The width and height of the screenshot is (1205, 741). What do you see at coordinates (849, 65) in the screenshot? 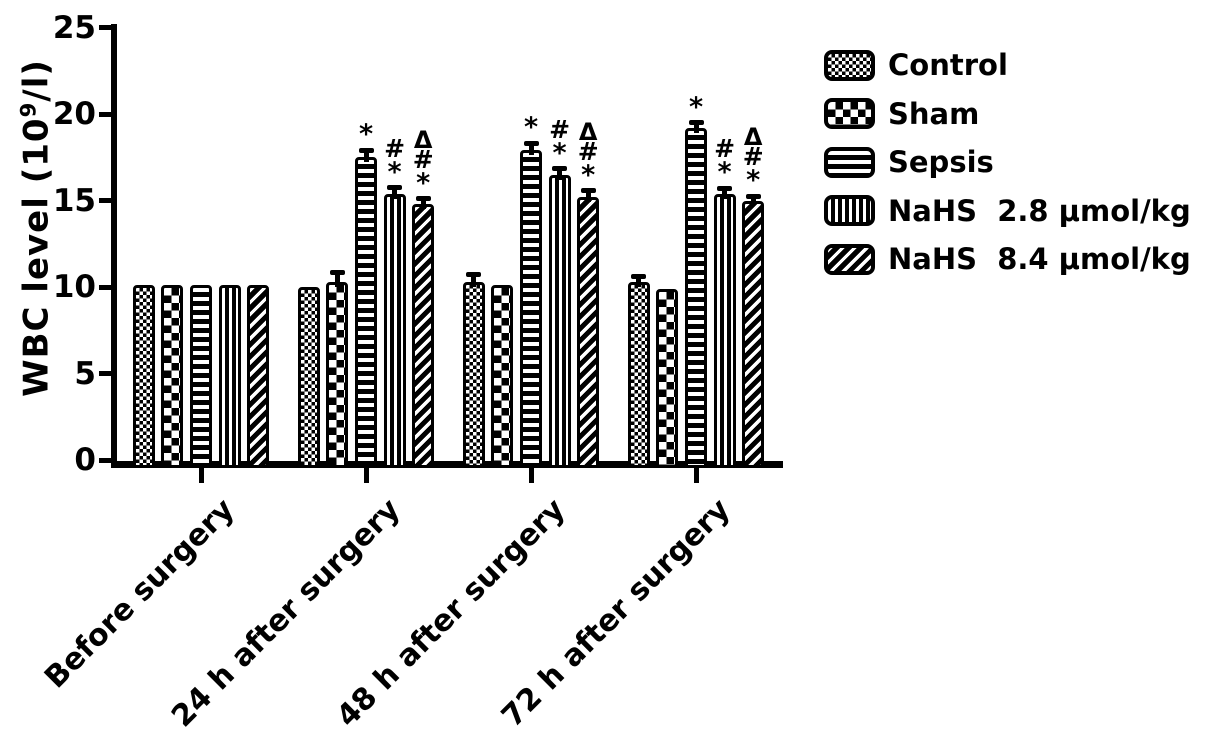
I see `legend-swatch-fine-checker-icon` at bounding box center [849, 65].